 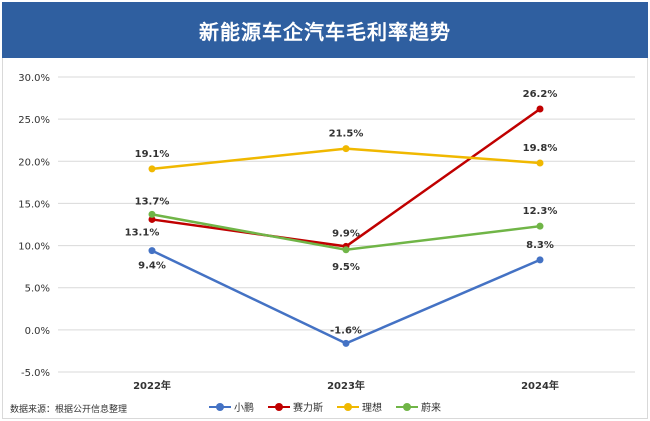 I want to click on legend-item: 小鹏, so click(x=231, y=406).